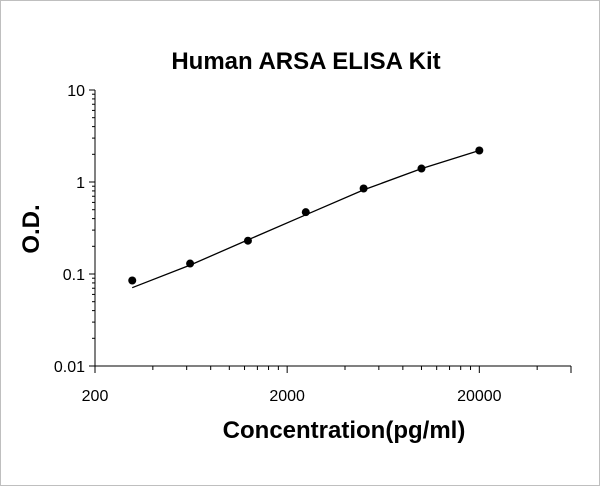 The width and height of the screenshot is (600, 486). I want to click on y-tick-label: 1, so click(80, 183).